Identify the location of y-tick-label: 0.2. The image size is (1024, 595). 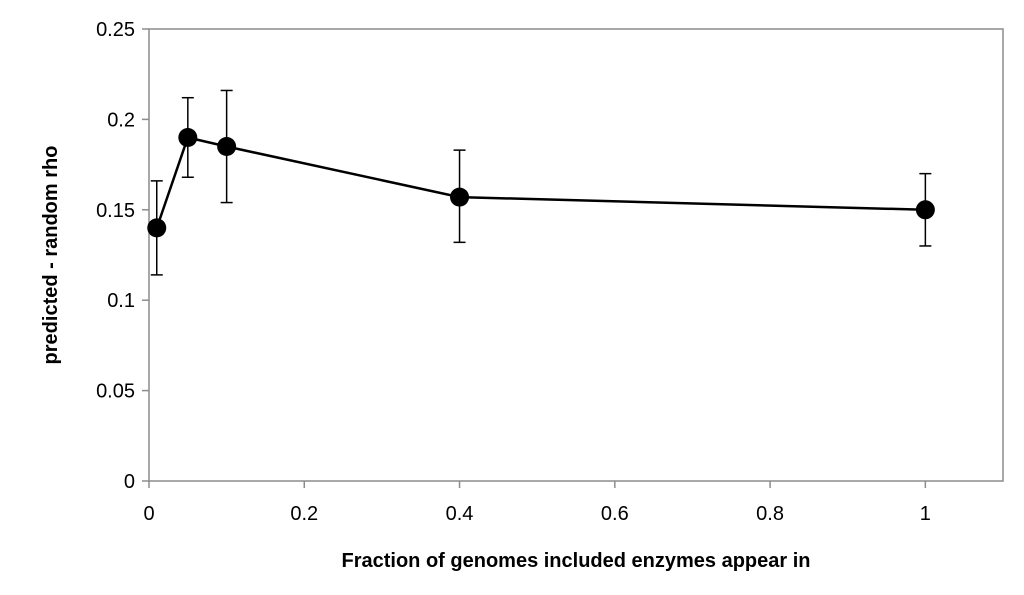
(121, 120).